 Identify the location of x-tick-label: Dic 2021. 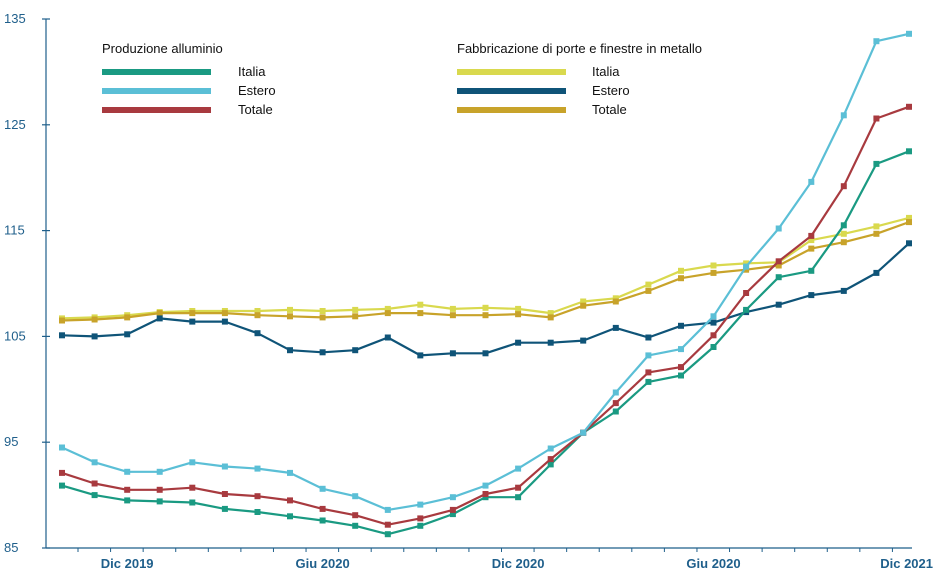
(906, 563).